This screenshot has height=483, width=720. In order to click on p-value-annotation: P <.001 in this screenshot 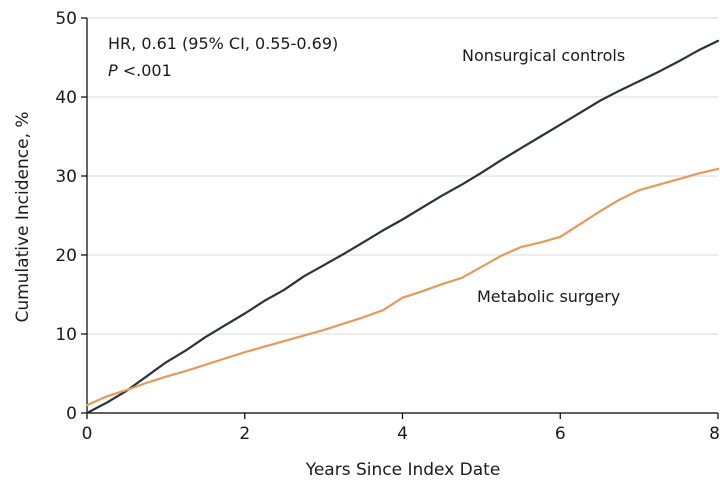, I will do `click(140, 70)`.